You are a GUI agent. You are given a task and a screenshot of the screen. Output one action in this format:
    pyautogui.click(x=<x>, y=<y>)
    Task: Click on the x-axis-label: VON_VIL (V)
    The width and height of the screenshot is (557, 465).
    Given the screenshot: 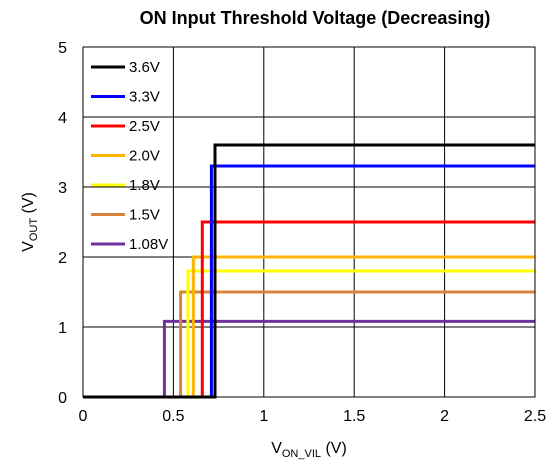 What is the action you would take?
    pyautogui.click(x=309, y=450)
    